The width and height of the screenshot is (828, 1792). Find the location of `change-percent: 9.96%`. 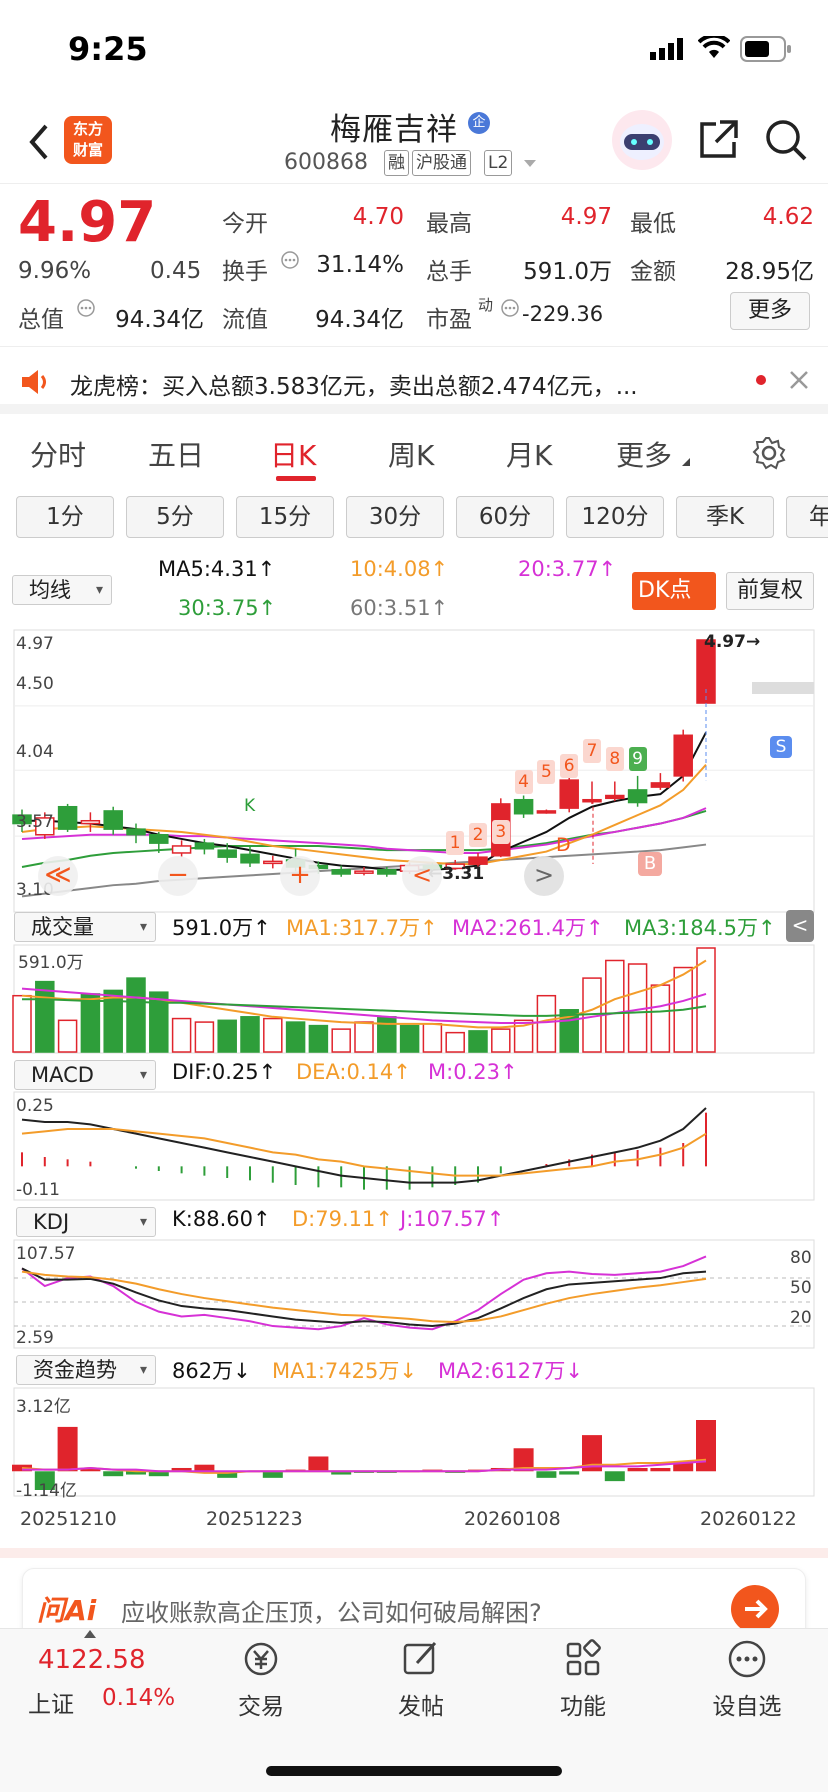

change-percent: 9.96% is located at coordinates (55, 271).